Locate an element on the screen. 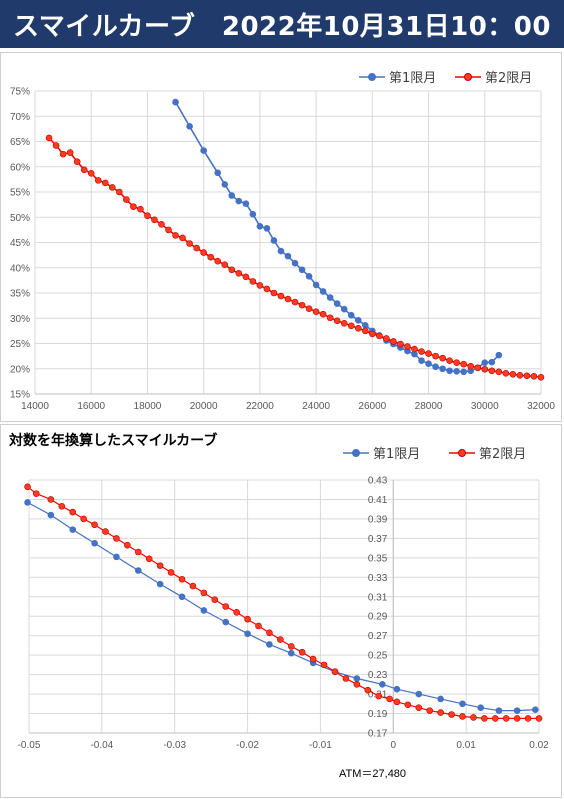 Image resolution: width=564 pixels, height=799 pixels. y-tick-label: 40% is located at coordinates (20, 268).